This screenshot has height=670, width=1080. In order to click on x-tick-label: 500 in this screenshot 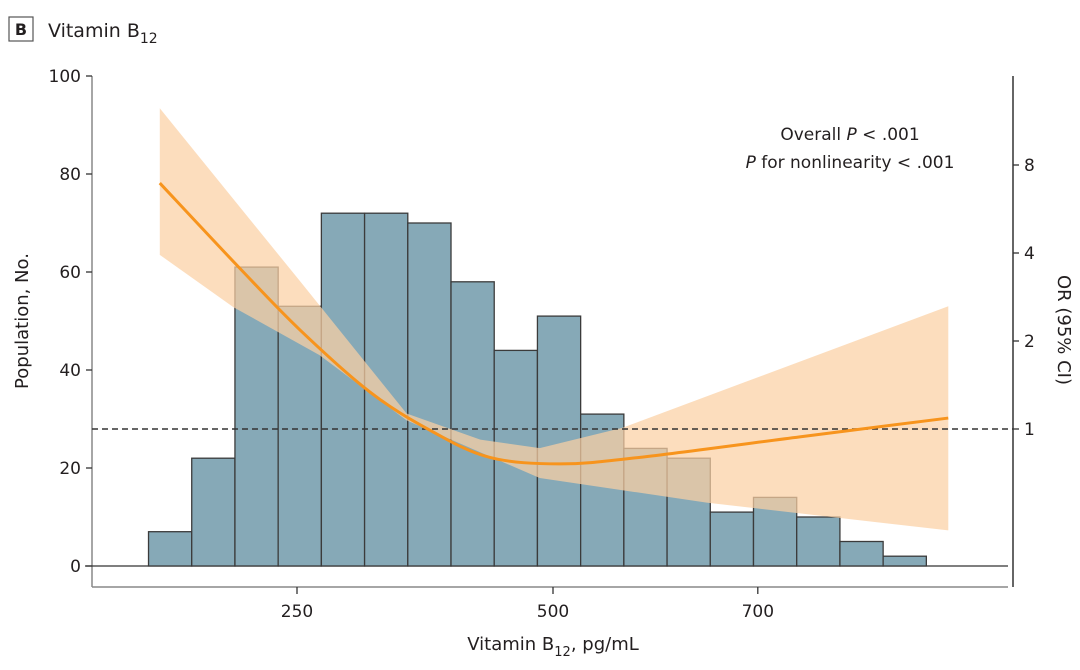, I will do `click(553, 612)`.